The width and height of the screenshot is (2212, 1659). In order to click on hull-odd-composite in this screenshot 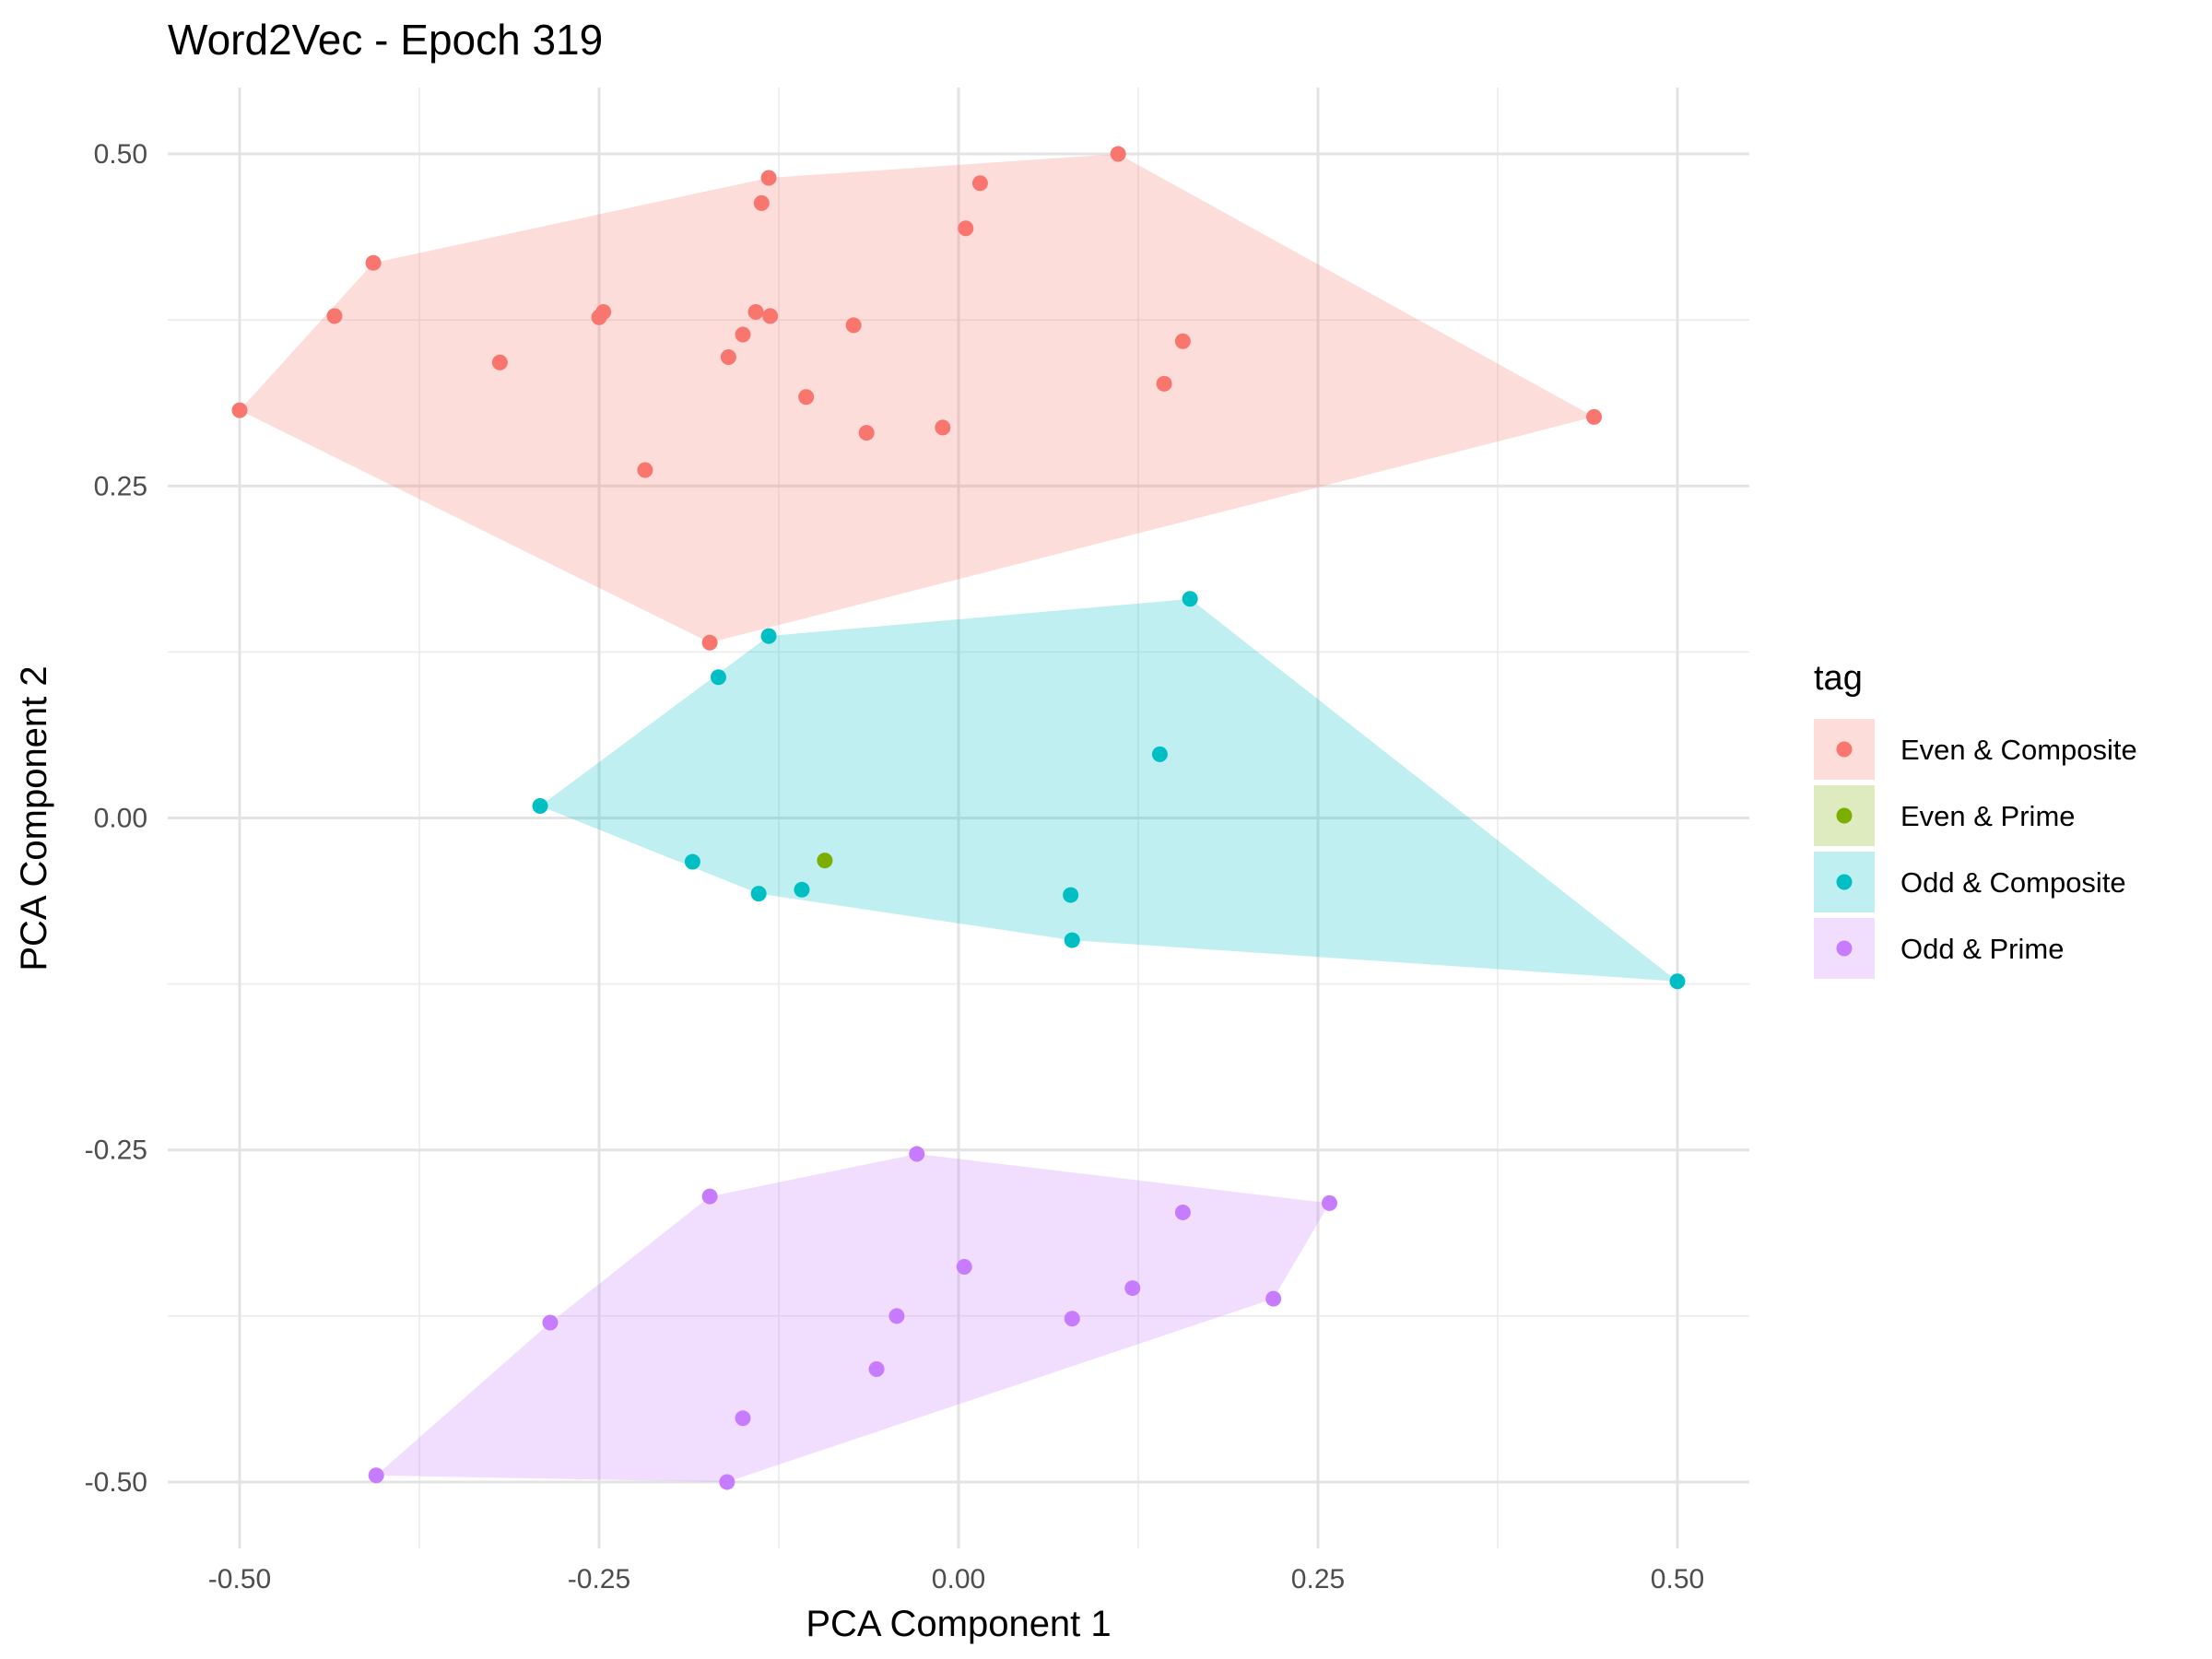, I will do `click(1108, 790)`.